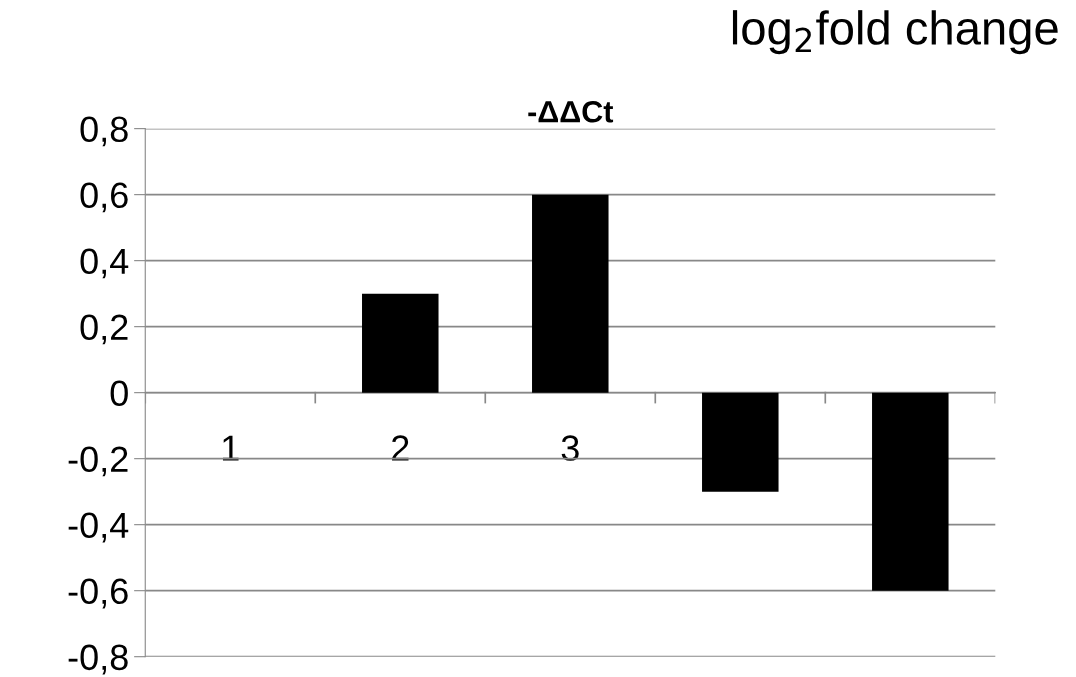 The height and width of the screenshot is (677, 1076). Describe the element at coordinates (104, 131) in the screenshot. I see `y-tick-label: 0,8` at that location.